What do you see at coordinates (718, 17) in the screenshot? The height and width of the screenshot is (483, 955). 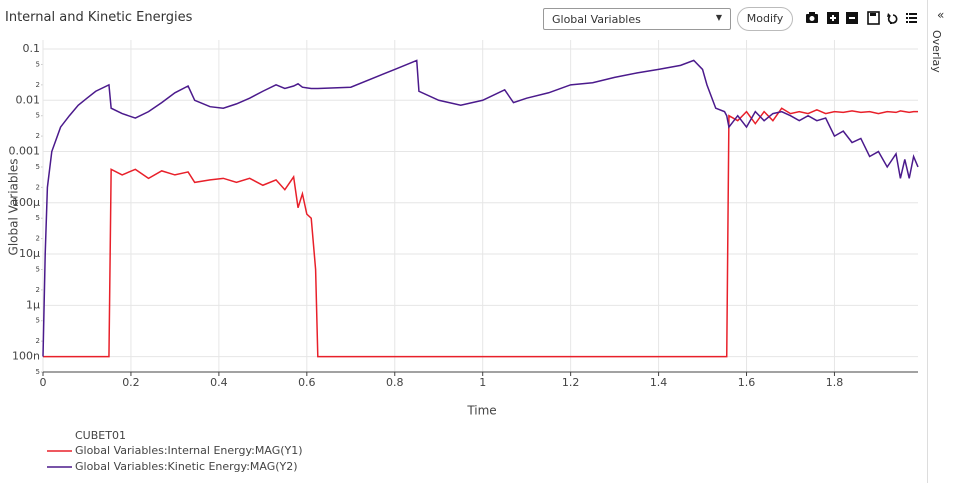 I see `caret: ▼` at bounding box center [718, 17].